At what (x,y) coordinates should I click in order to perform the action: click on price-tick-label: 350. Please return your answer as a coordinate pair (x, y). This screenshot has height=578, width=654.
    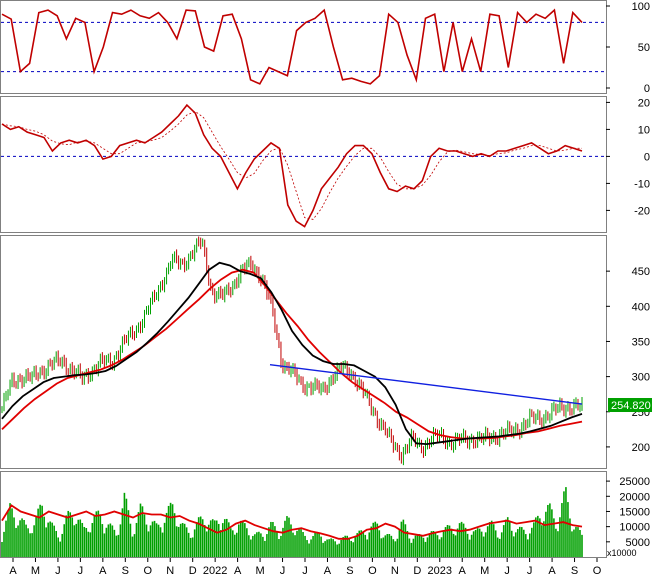
    Looking at the image, I should click on (641, 342).